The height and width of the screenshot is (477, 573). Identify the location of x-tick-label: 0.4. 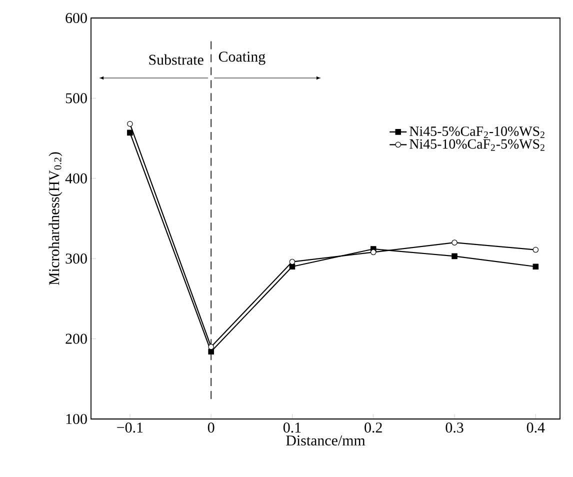
(535, 427).